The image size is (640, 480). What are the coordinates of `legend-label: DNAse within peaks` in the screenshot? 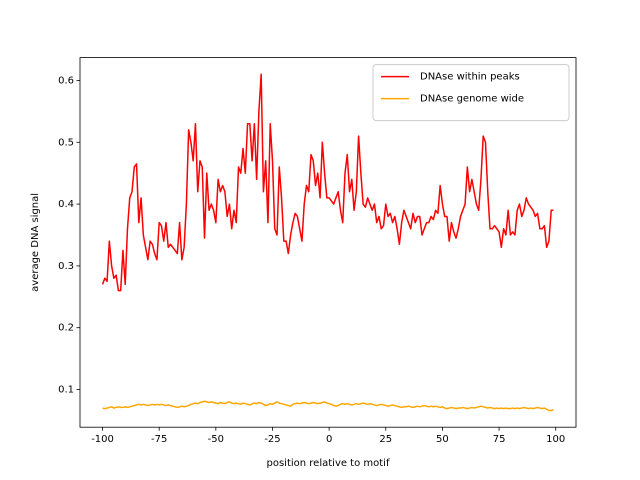 It's located at (470, 77).